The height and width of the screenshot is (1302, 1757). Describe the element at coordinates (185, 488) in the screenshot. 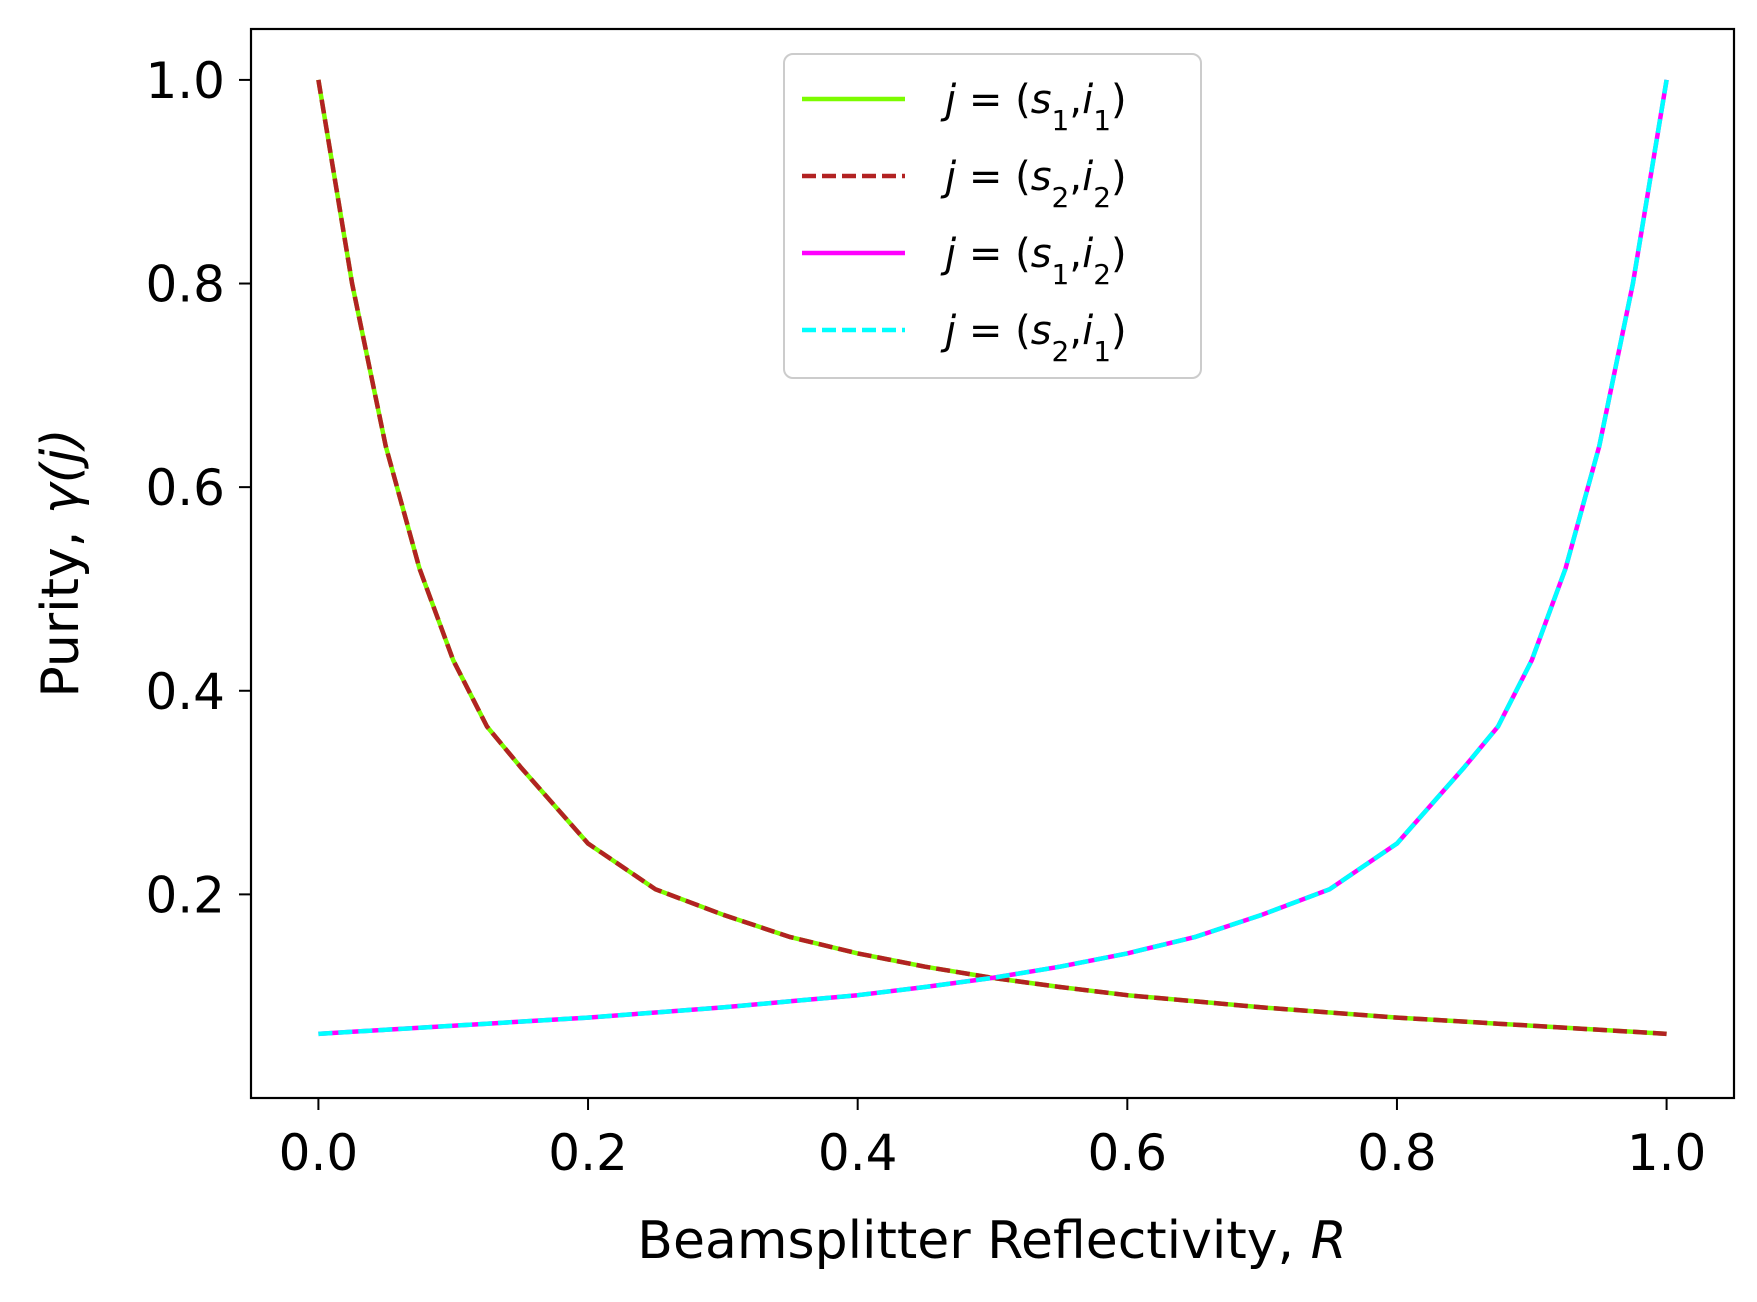

I see `y-tick-label: 0.6` at that location.